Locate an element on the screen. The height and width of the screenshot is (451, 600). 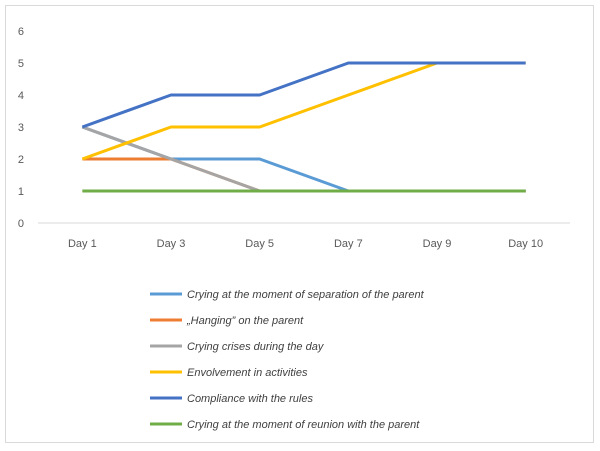
y-tick-label: 2 is located at coordinates (21, 160).